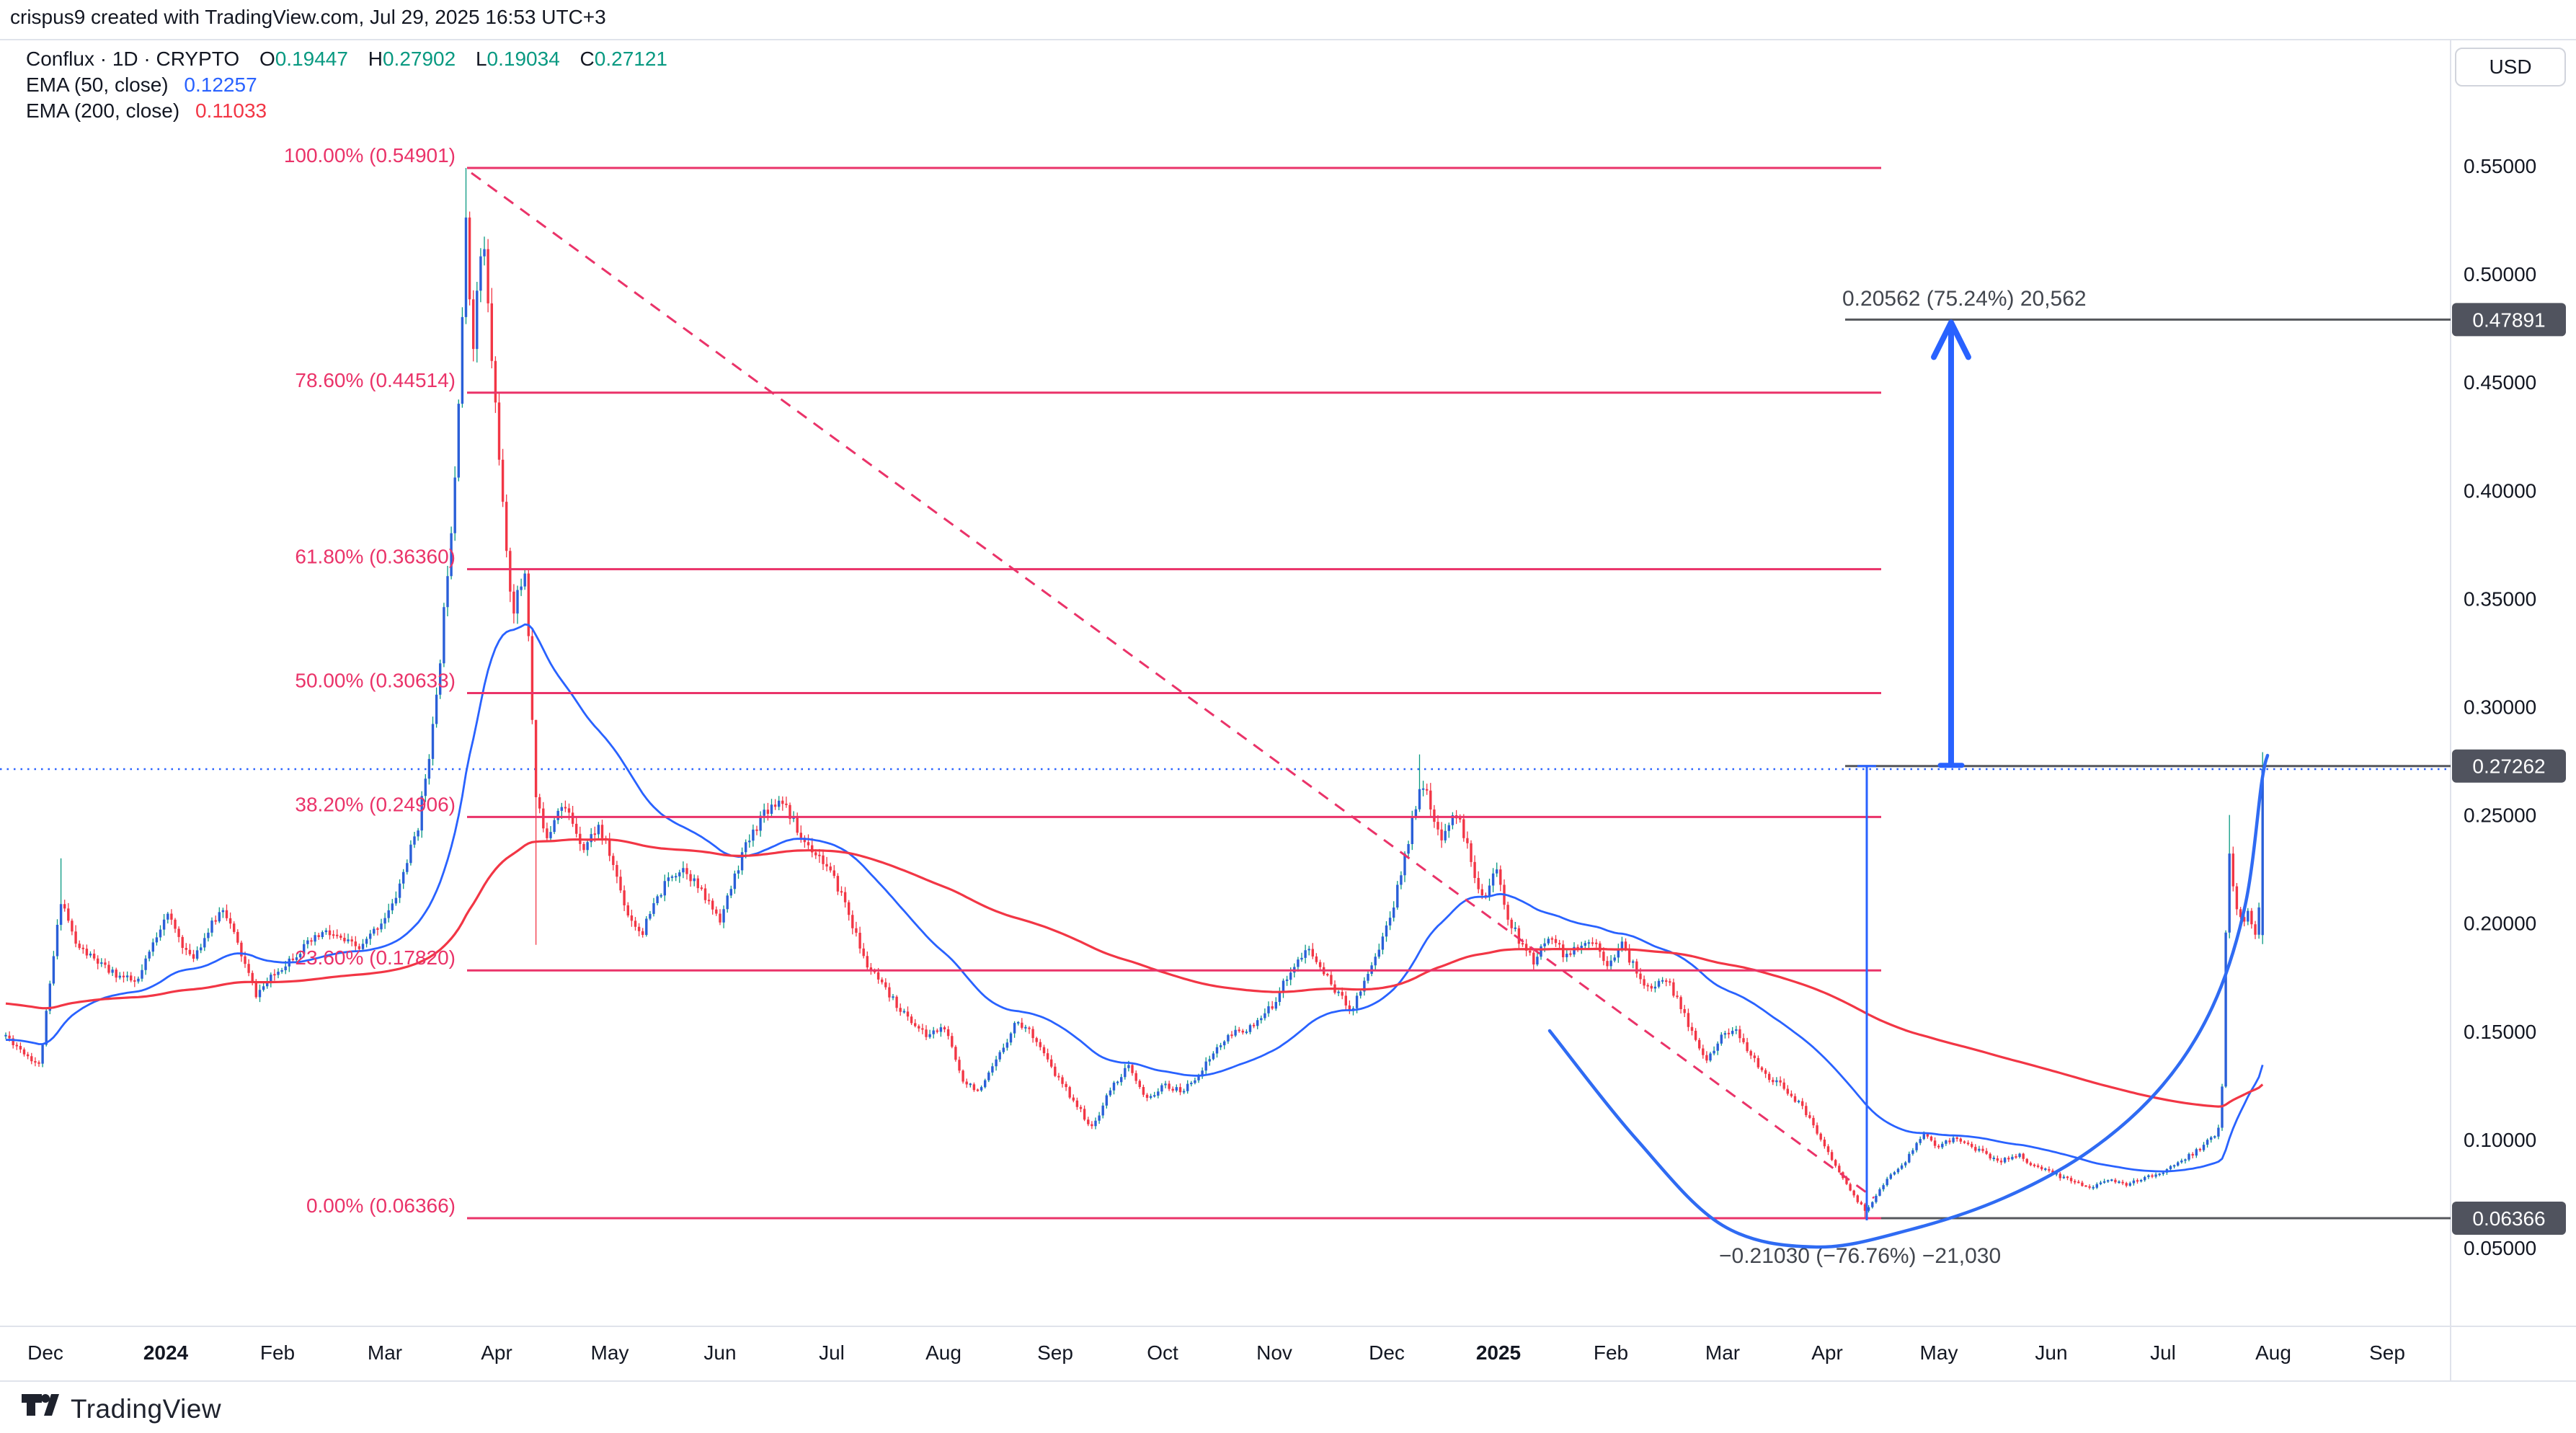 The image size is (2576, 1433). Describe the element at coordinates (1162, 1352) in the screenshot. I see `time-tick-label: Oct` at that location.